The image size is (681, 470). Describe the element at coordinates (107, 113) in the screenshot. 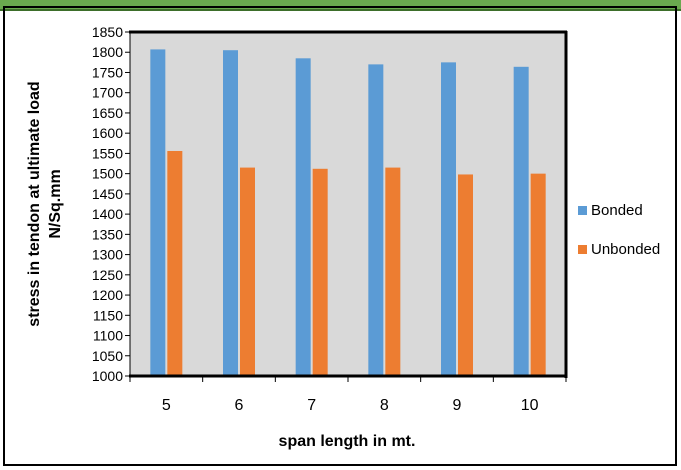

I see `y-tick-label: 1650` at that location.